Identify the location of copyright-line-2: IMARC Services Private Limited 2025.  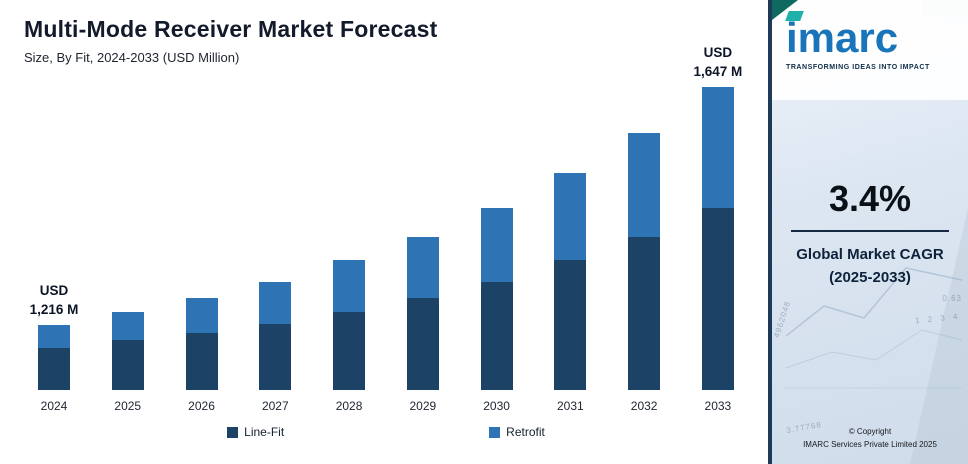
(870, 445).